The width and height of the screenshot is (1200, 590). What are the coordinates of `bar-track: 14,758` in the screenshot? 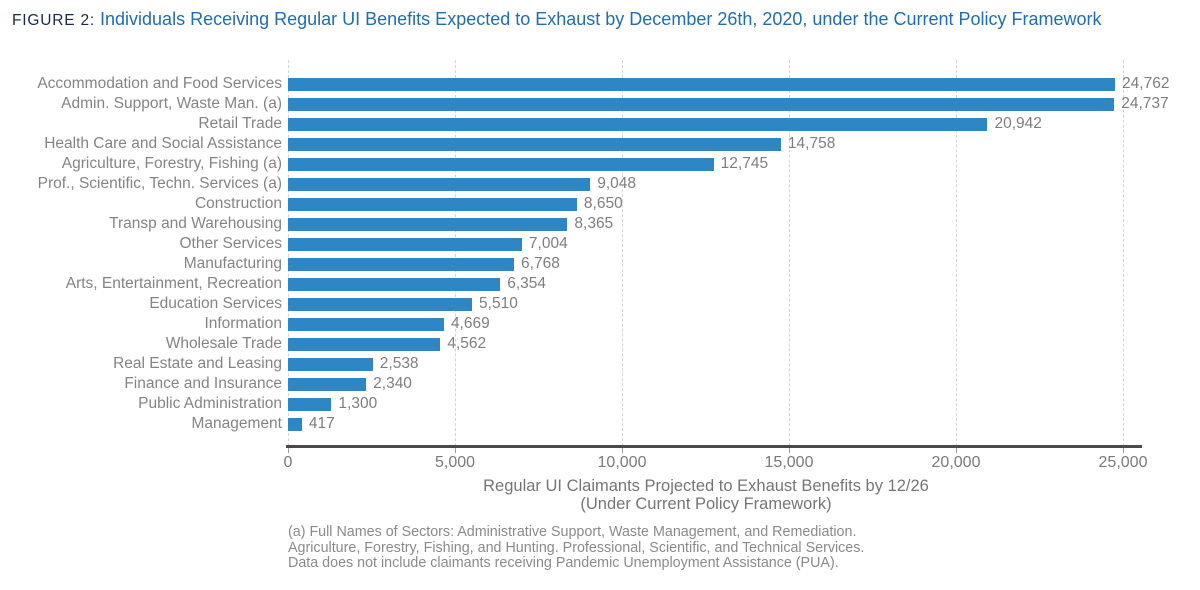 It's located at (744, 144).